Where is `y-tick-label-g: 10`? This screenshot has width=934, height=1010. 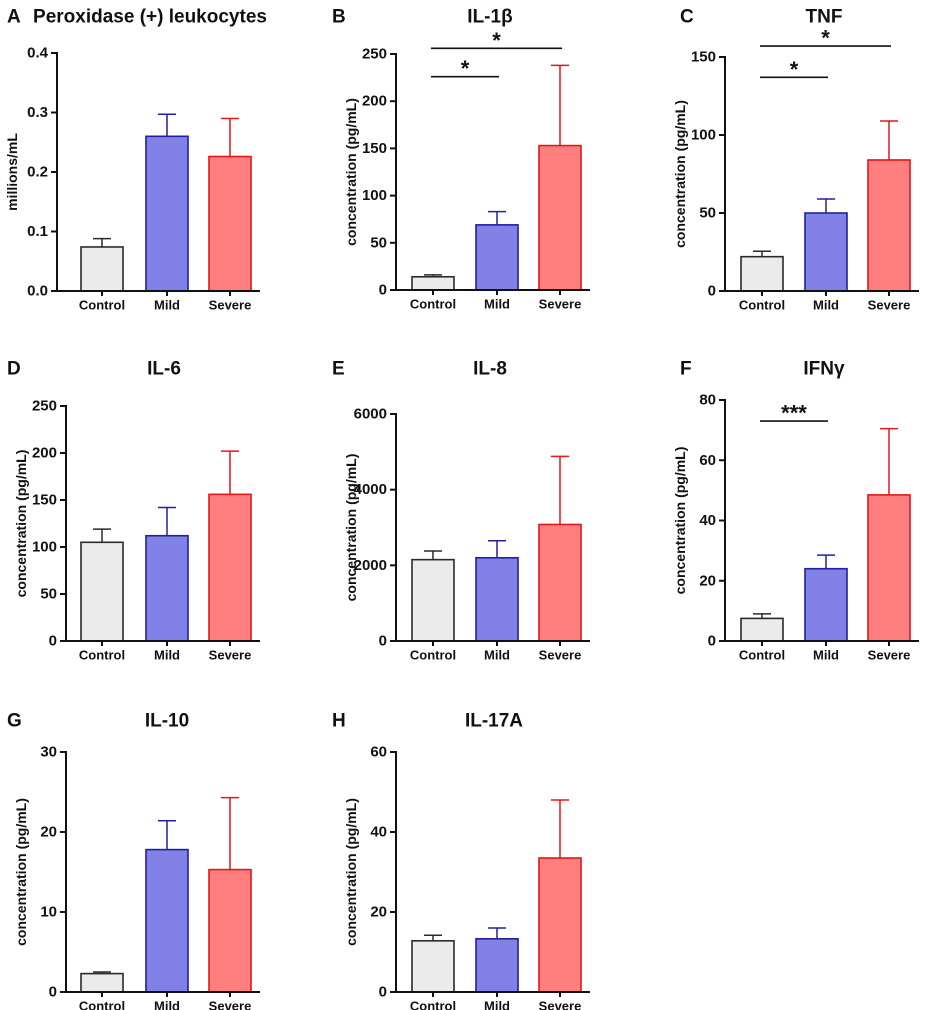 y-tick-label-g: 10 is located at coordinates (48, 912).